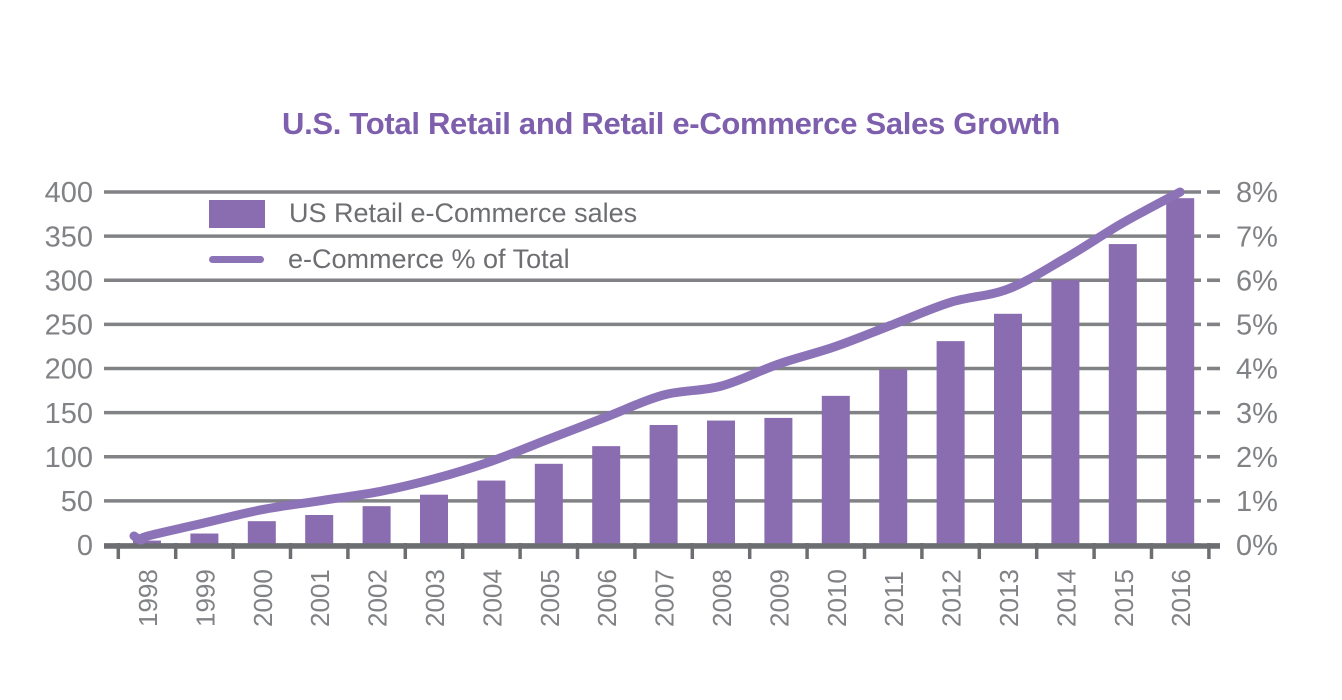 This screenshot has height=700, width=1342. I want to click on line-series-swatch-icon, so click(236, 259).